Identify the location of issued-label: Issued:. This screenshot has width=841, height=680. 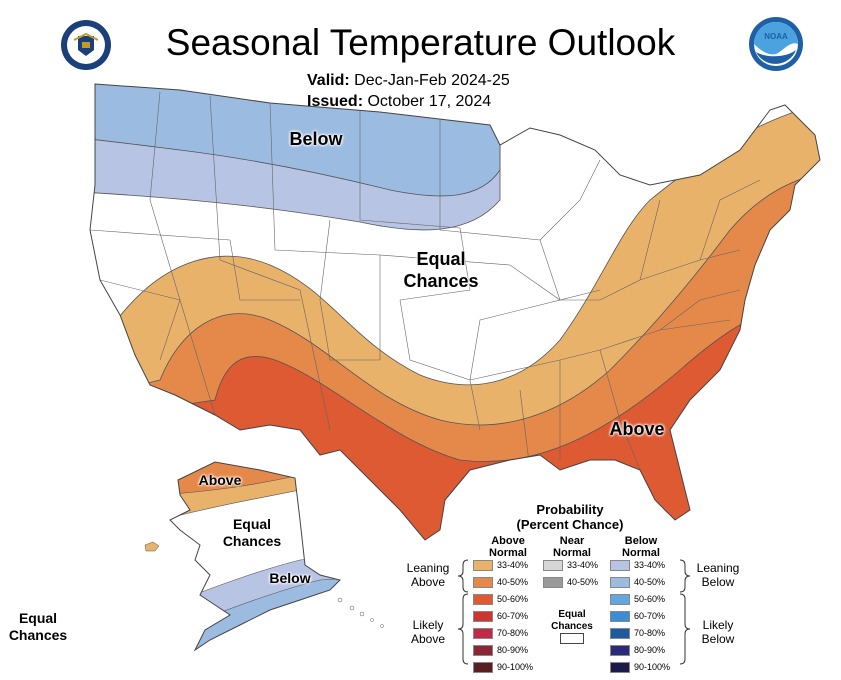
(335, 101).